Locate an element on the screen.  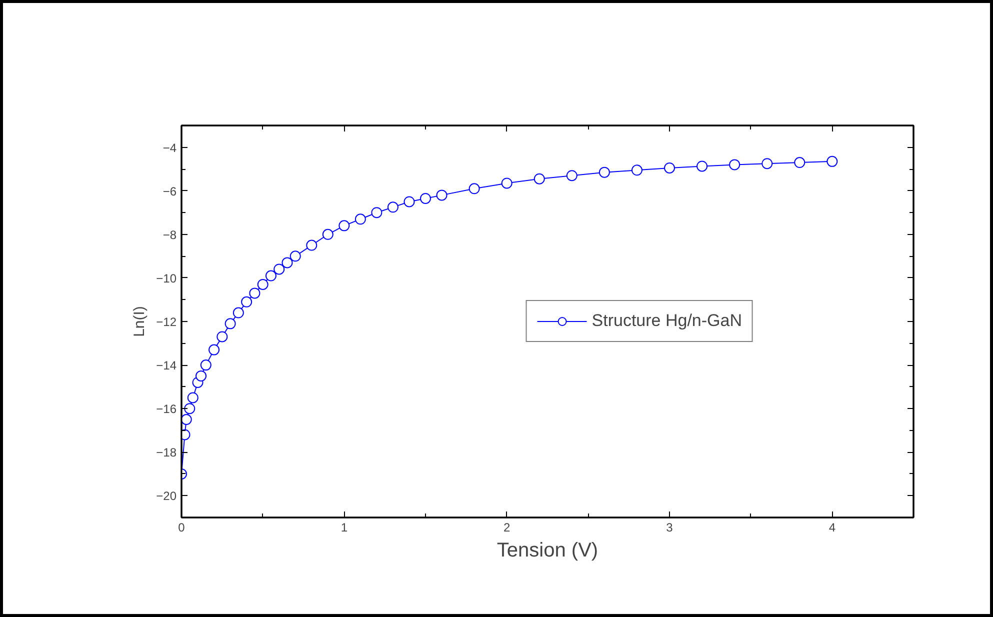
x-tick-label: 3 is located at coordinates (670, 527).